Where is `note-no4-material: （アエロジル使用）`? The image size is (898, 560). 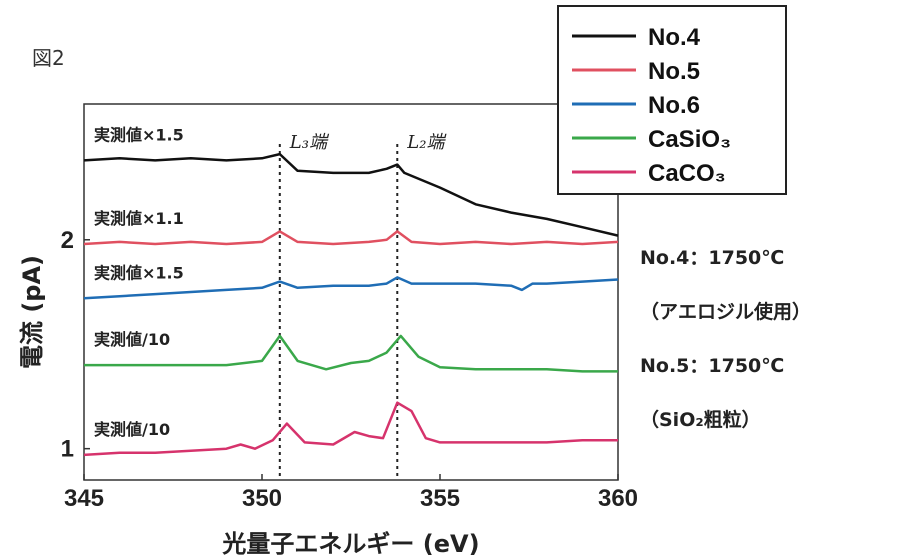
note-no4-material: （アエロジル使用） is located at coordinates (726, 312).